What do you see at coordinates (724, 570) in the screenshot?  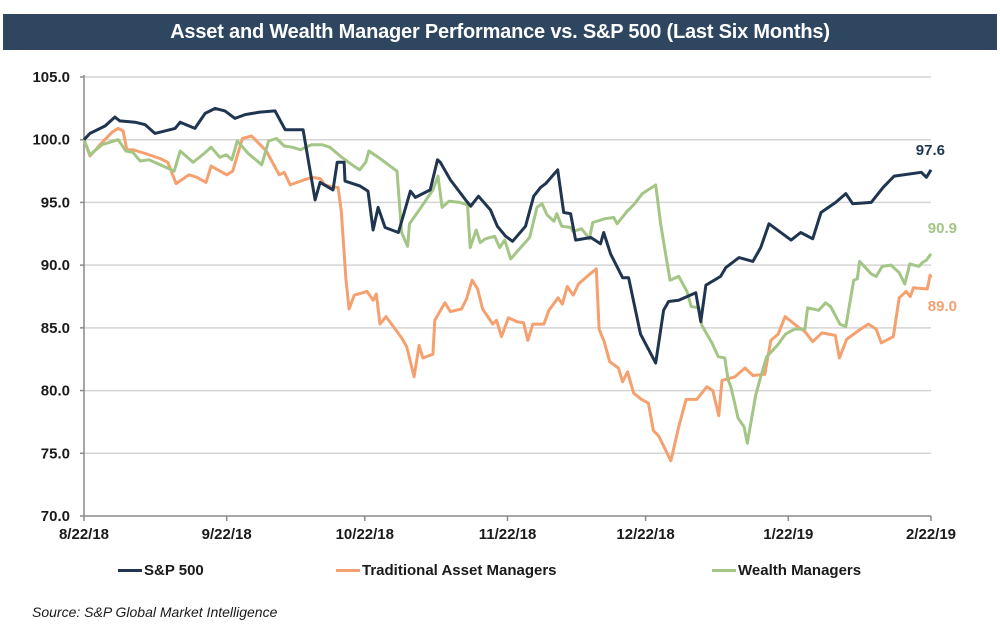 I see `legend-swatch-wealth` at bounding box center [724, 570].